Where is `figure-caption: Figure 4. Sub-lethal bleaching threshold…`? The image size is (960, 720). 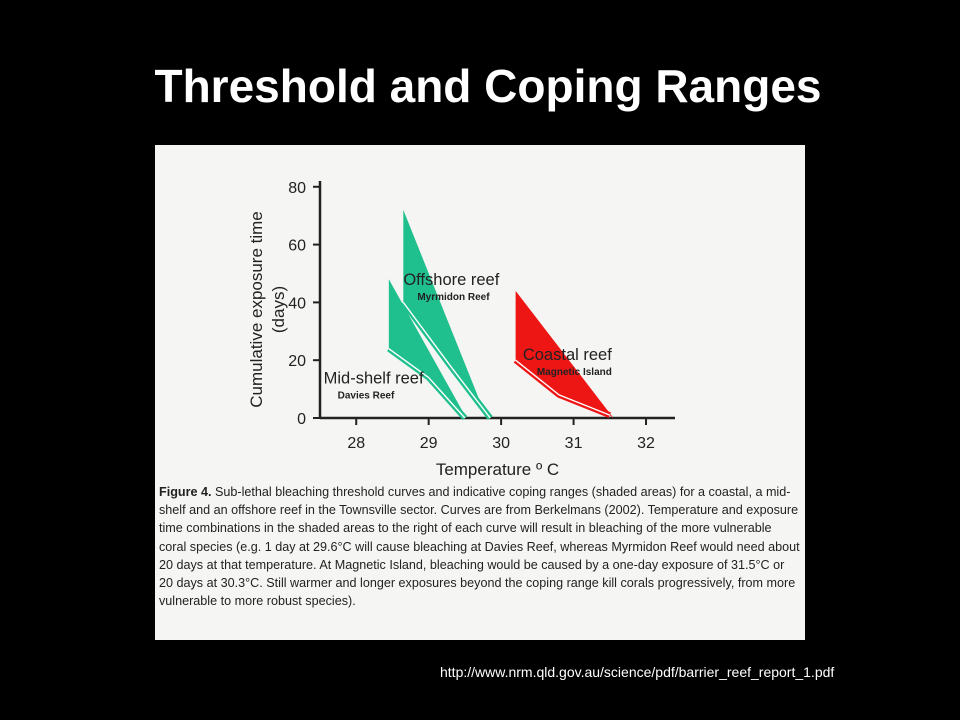 figure-caption: Figure 4. Sub-lethal bleaching threshold… is located at coordinates (480, 546).